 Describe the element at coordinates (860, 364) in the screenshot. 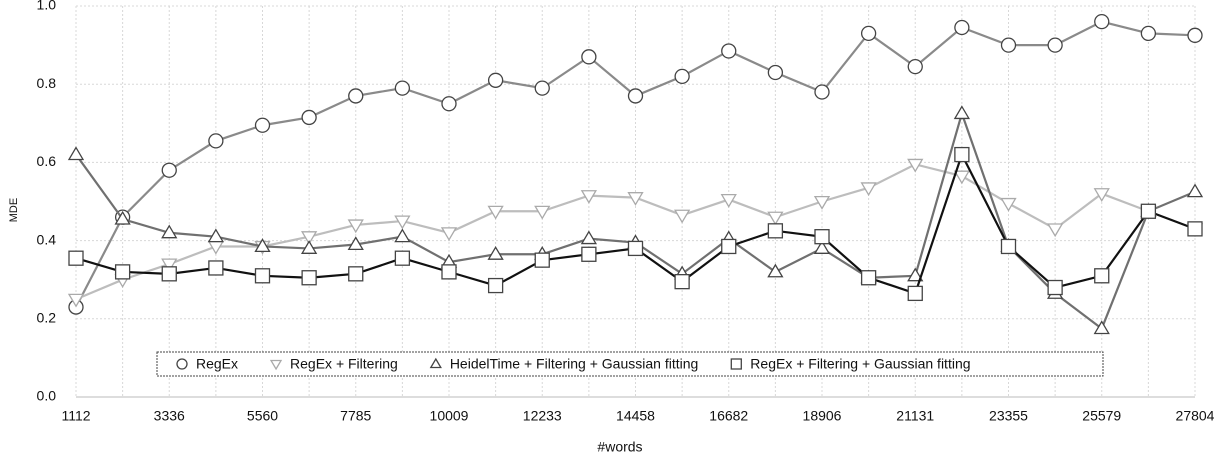

I see `legend-label: RegEx + Filtering + Gaussian fitting` at that location.